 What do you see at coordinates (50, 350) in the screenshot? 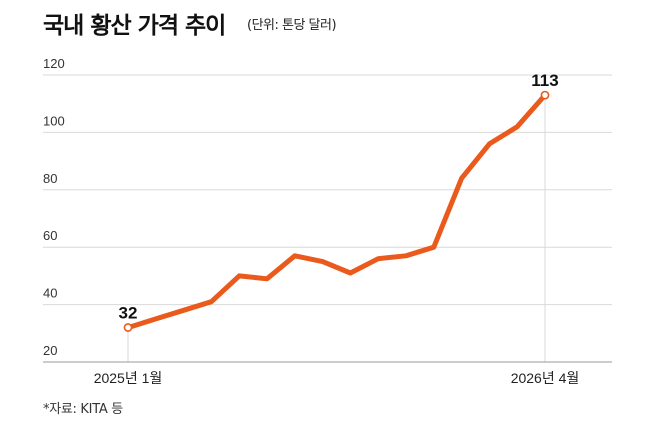
I see `y-tick-label-20: 20` at bounding box center [50, 350].